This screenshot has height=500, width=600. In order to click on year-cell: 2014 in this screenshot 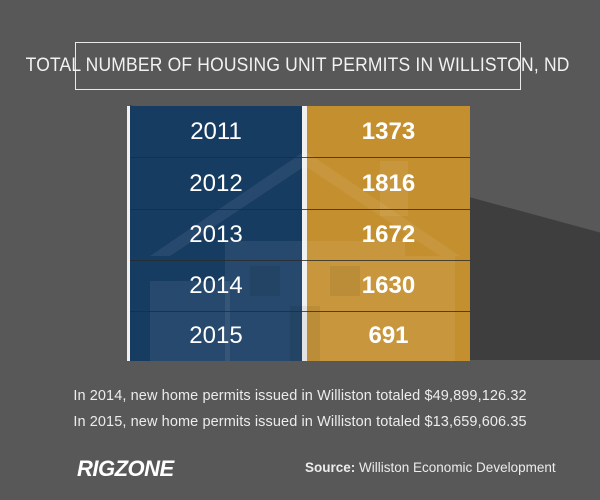, I will do `click(216, 285)`.